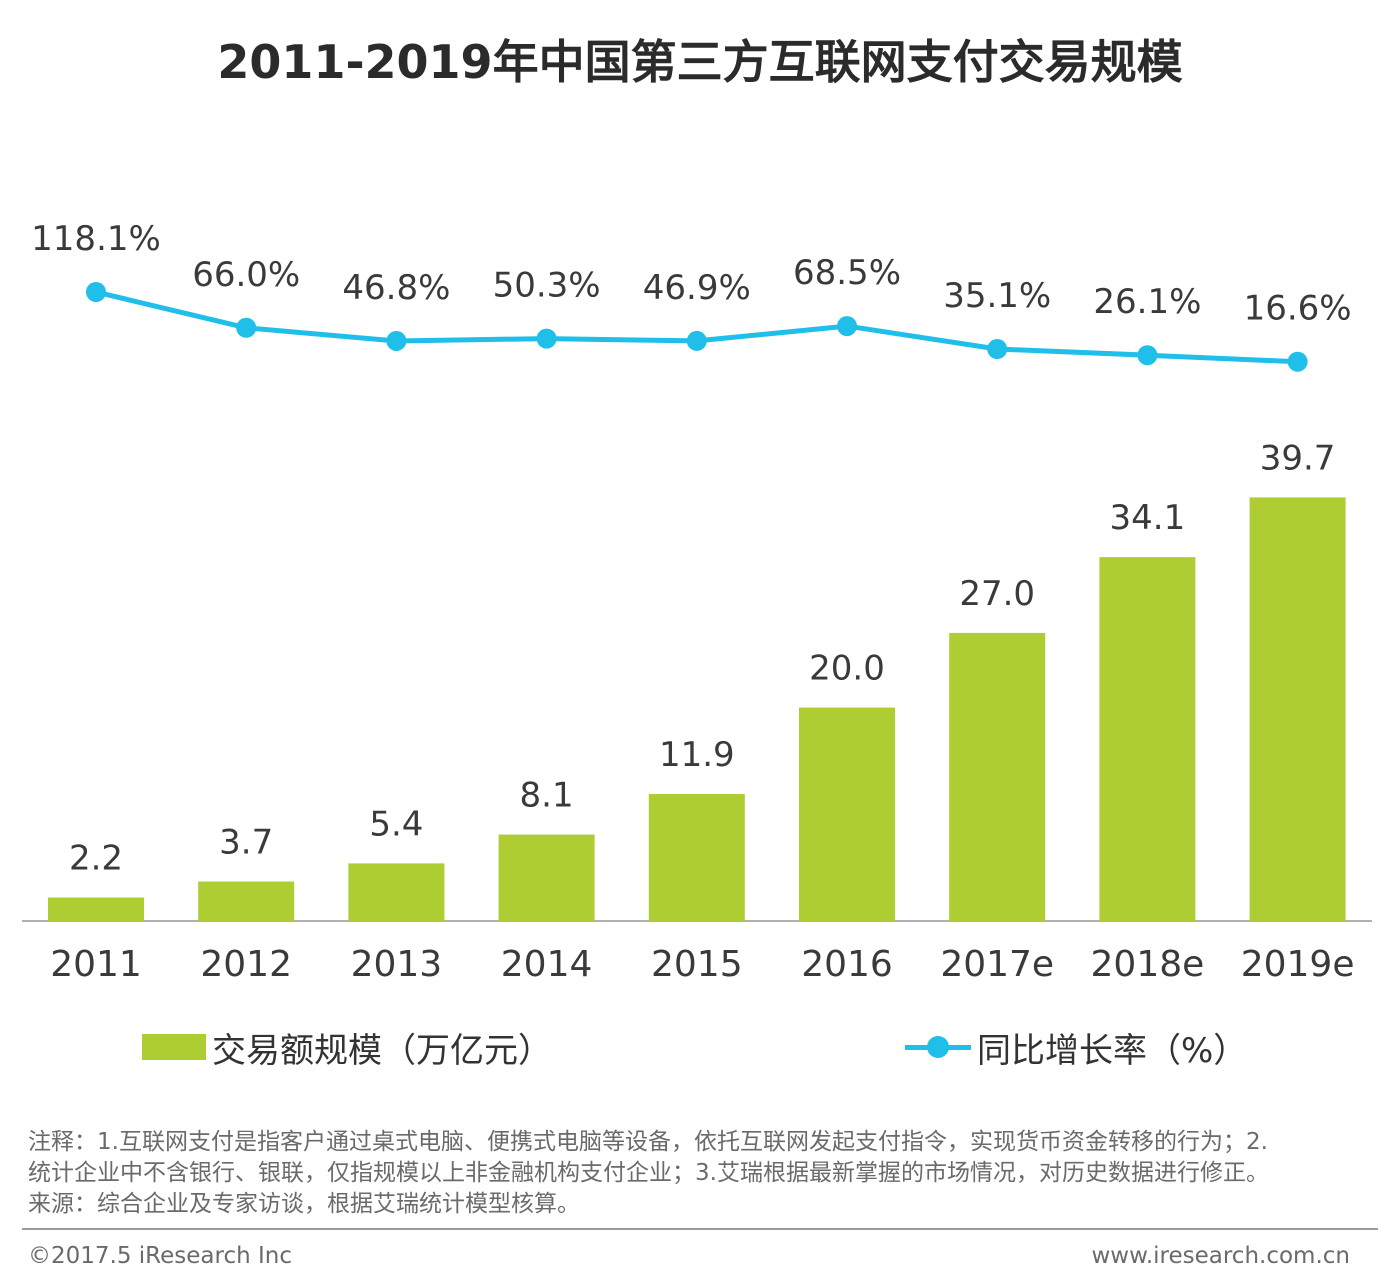 The width and height of the screenshot is (1400, 1288). I want to click on growth-value-label-2012: 66.0%, so click(246, 275).